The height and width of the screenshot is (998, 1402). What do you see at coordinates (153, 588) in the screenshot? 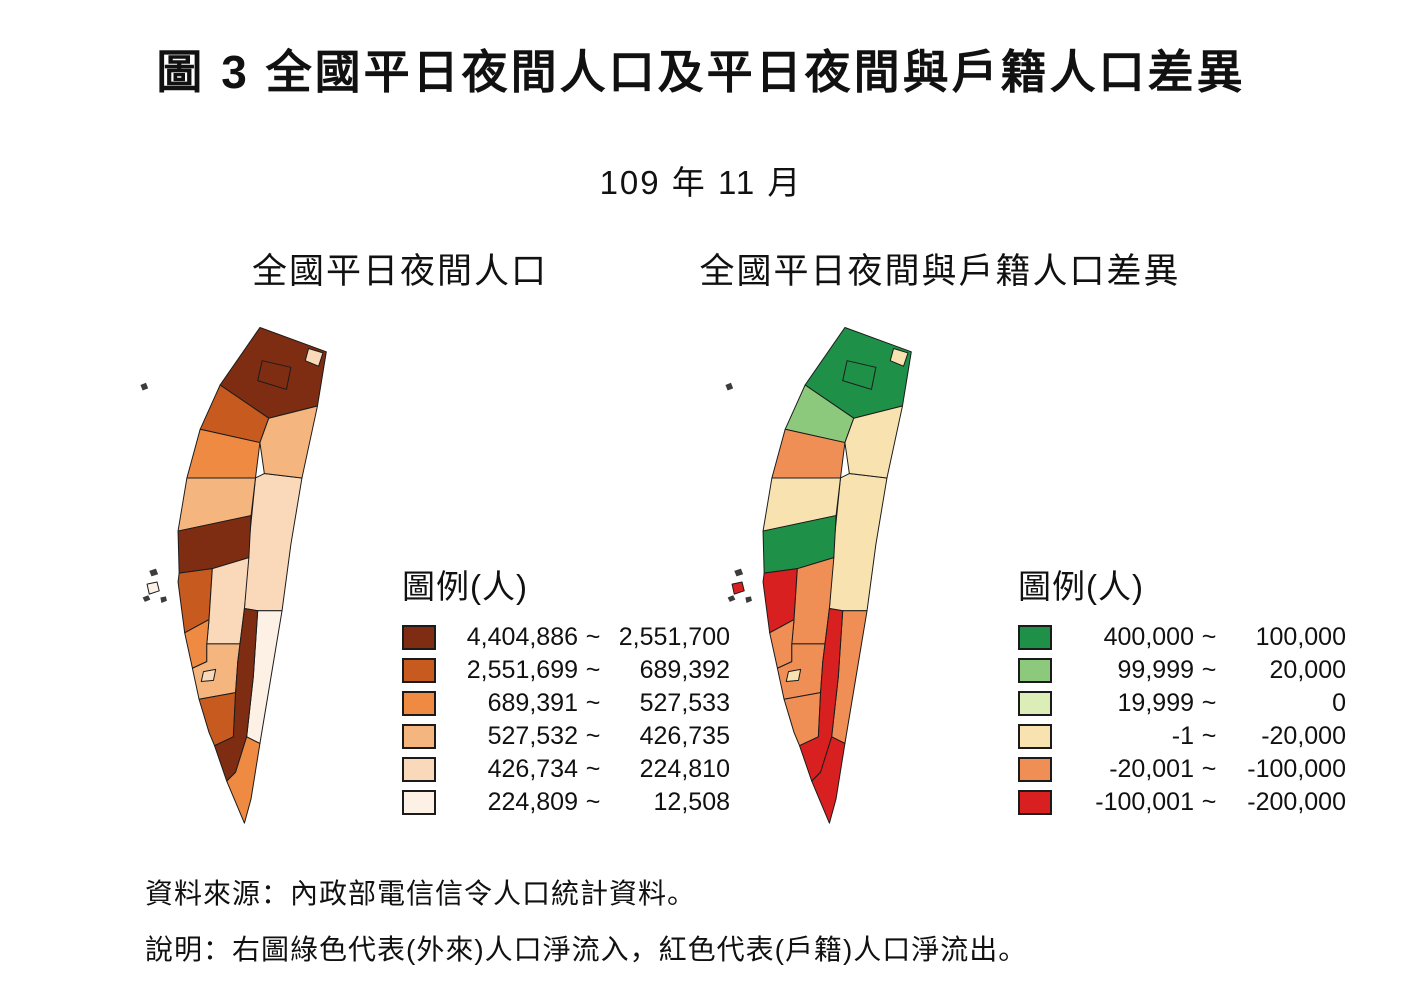
I see `region-penghu` at bounding box center [153, 588].